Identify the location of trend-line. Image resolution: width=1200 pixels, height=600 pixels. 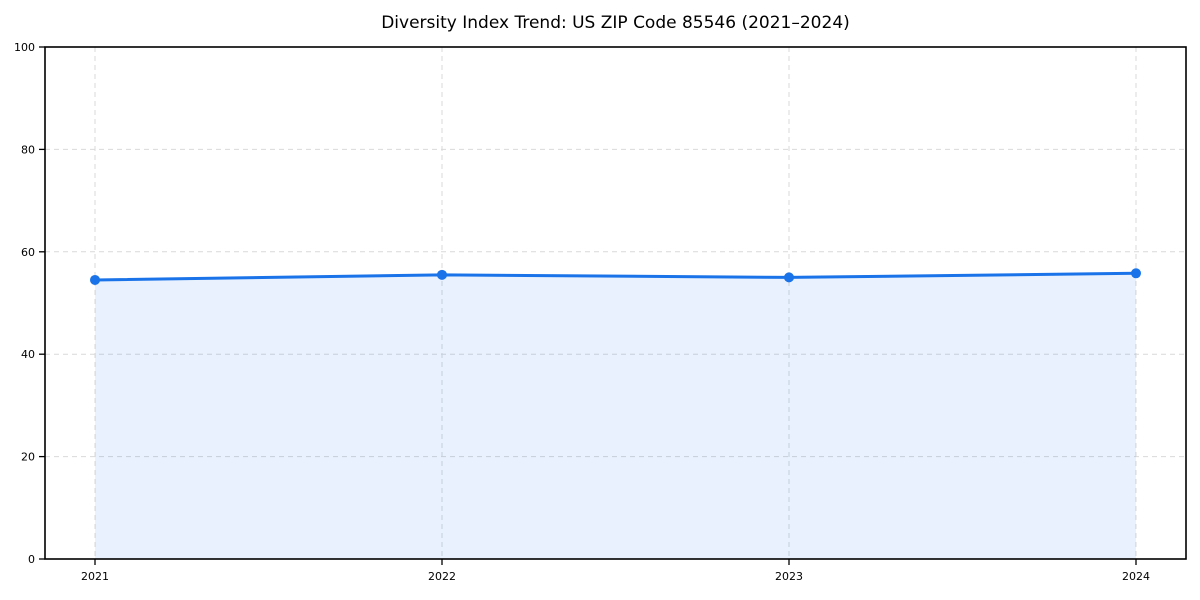
(615, 276).